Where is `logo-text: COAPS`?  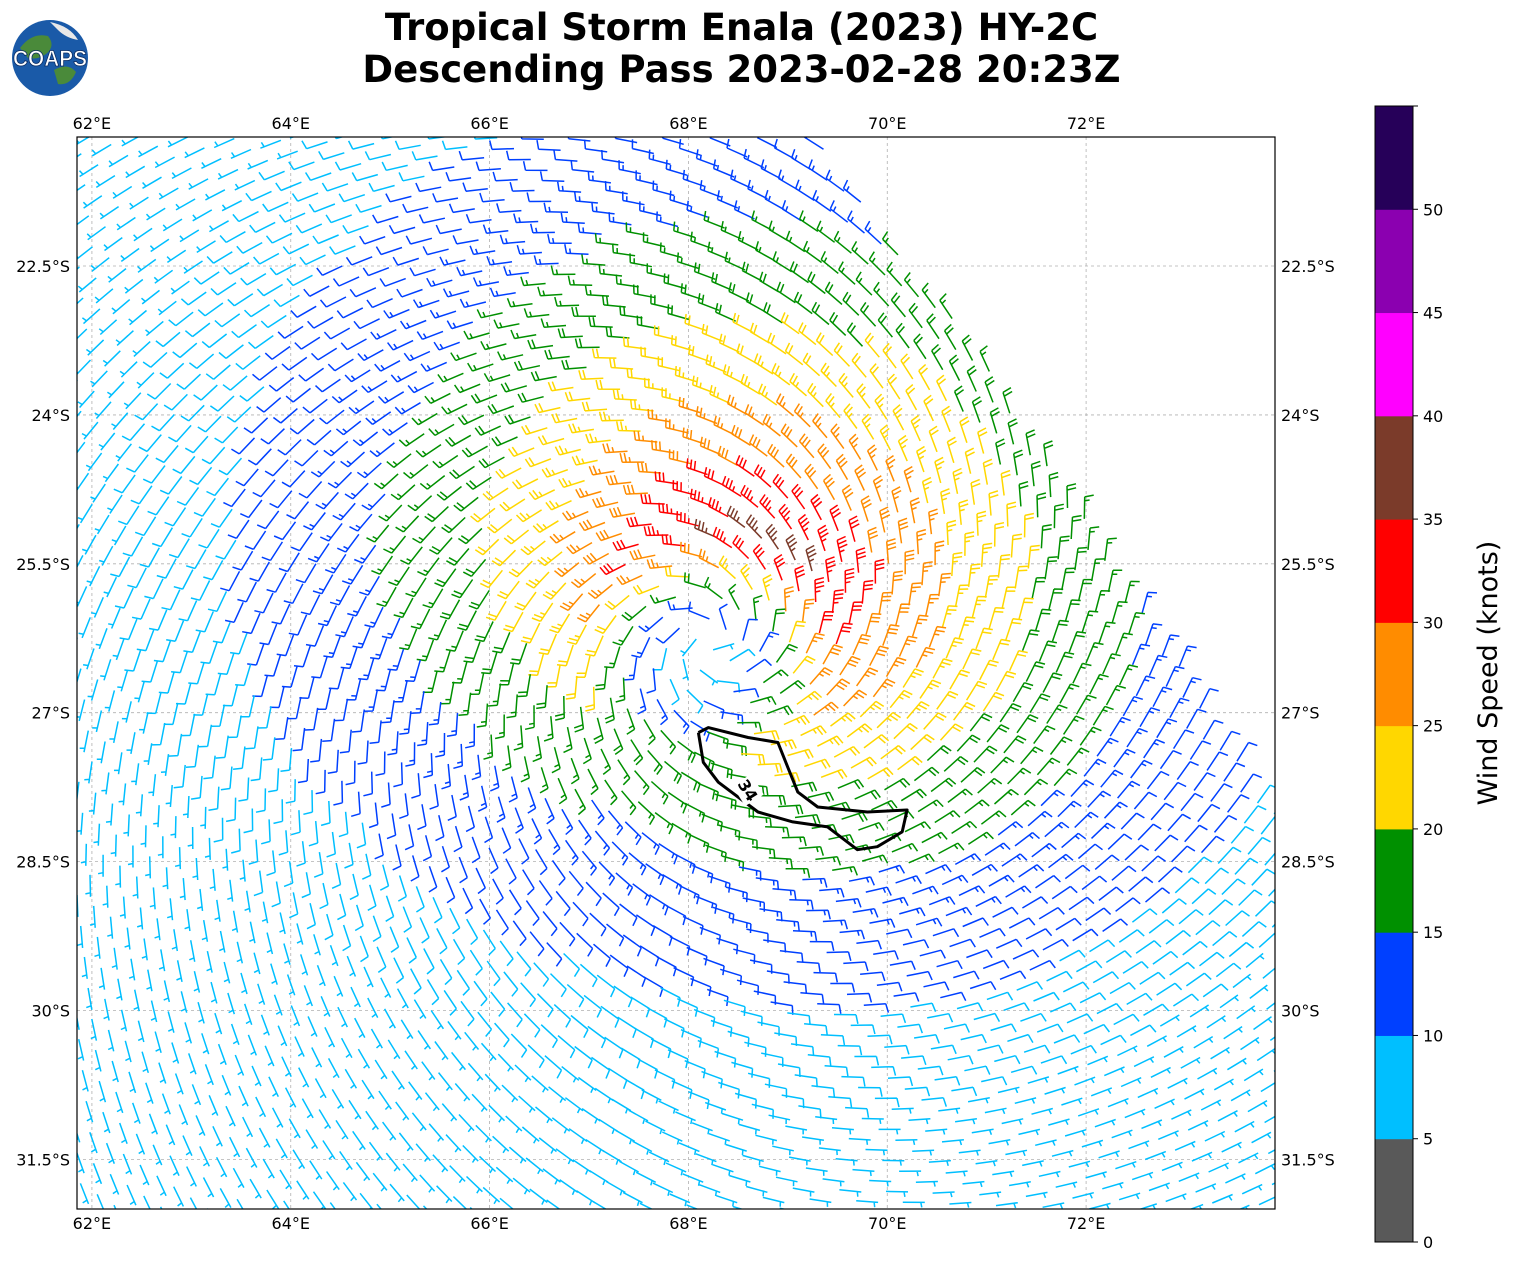 logo-text: COAPS is located at coordinates (50, 58).